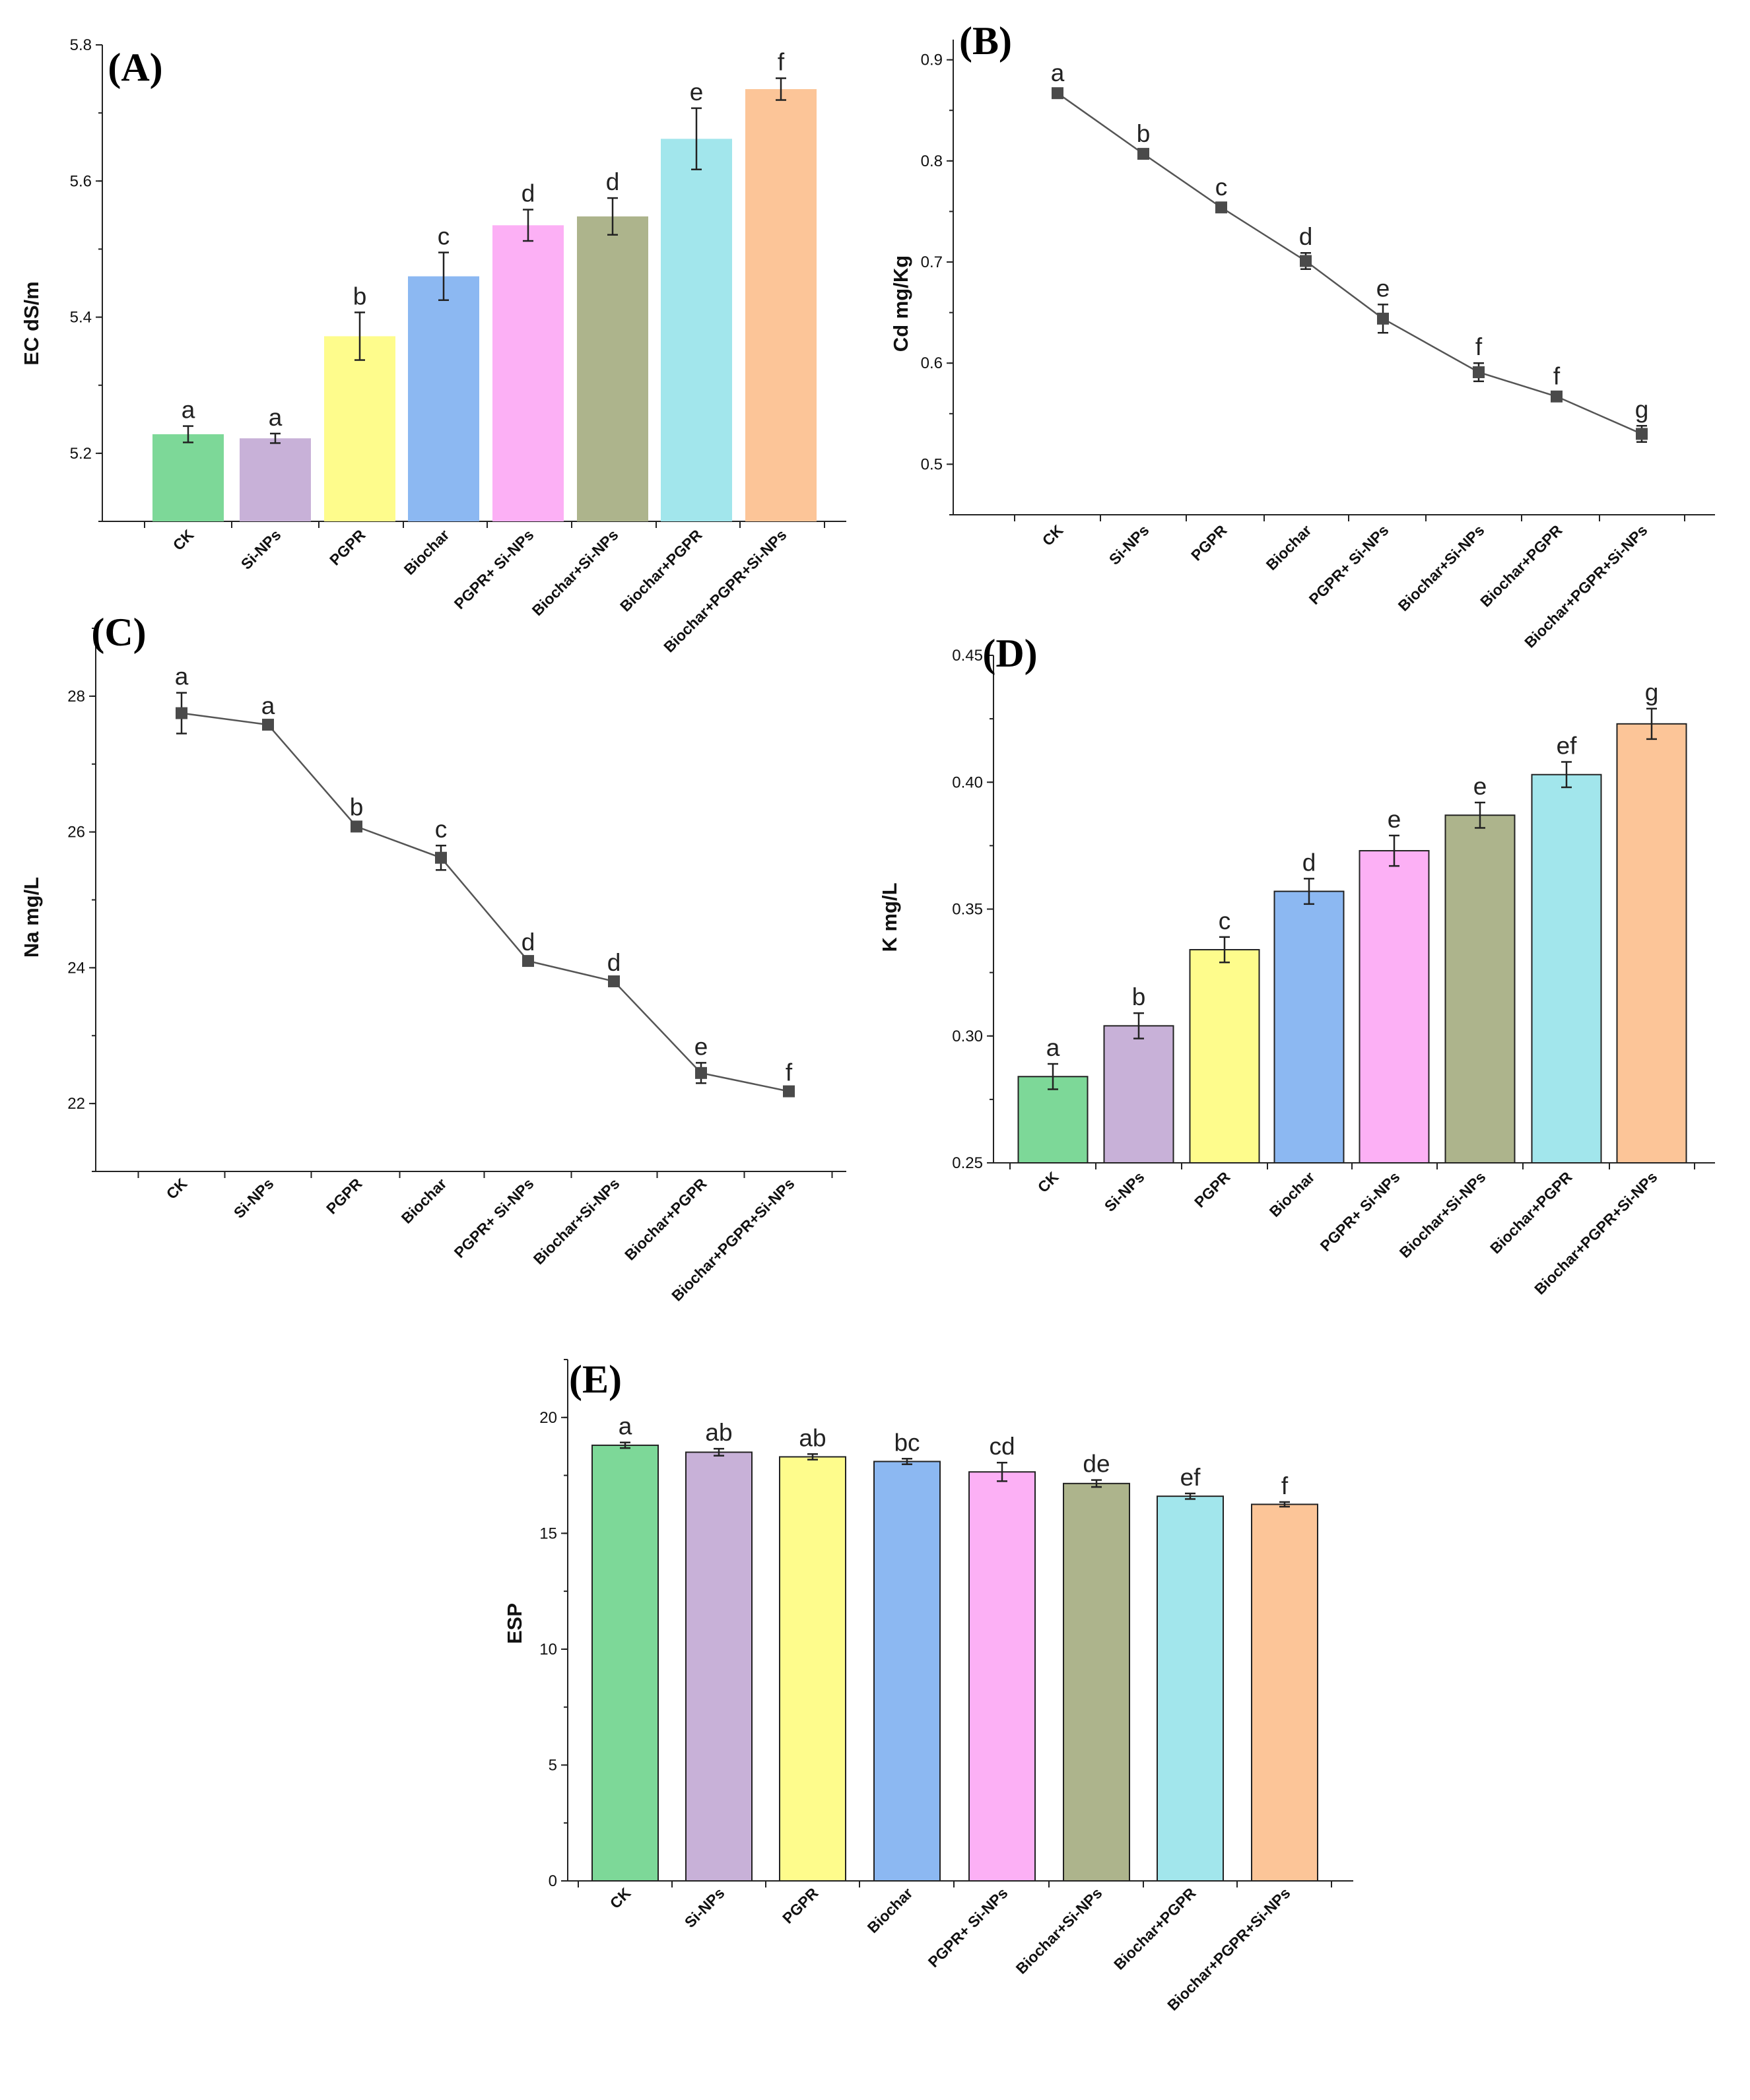  Describe the element at coordinates (441, 857) in the screenshot. I see `data-point-biochar` at that location.